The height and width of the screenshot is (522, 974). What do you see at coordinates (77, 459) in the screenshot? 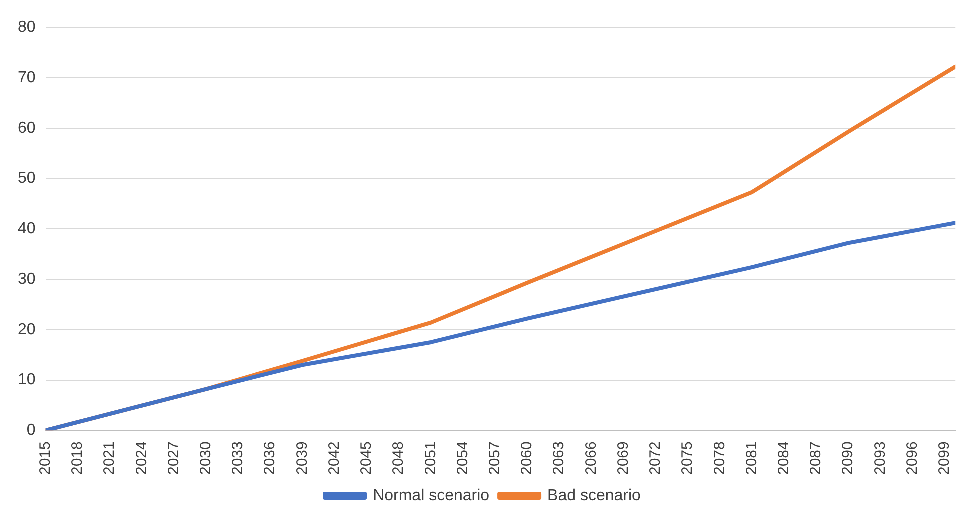
I see `x-tick-label: 2018` at bounding box center [77, 459].